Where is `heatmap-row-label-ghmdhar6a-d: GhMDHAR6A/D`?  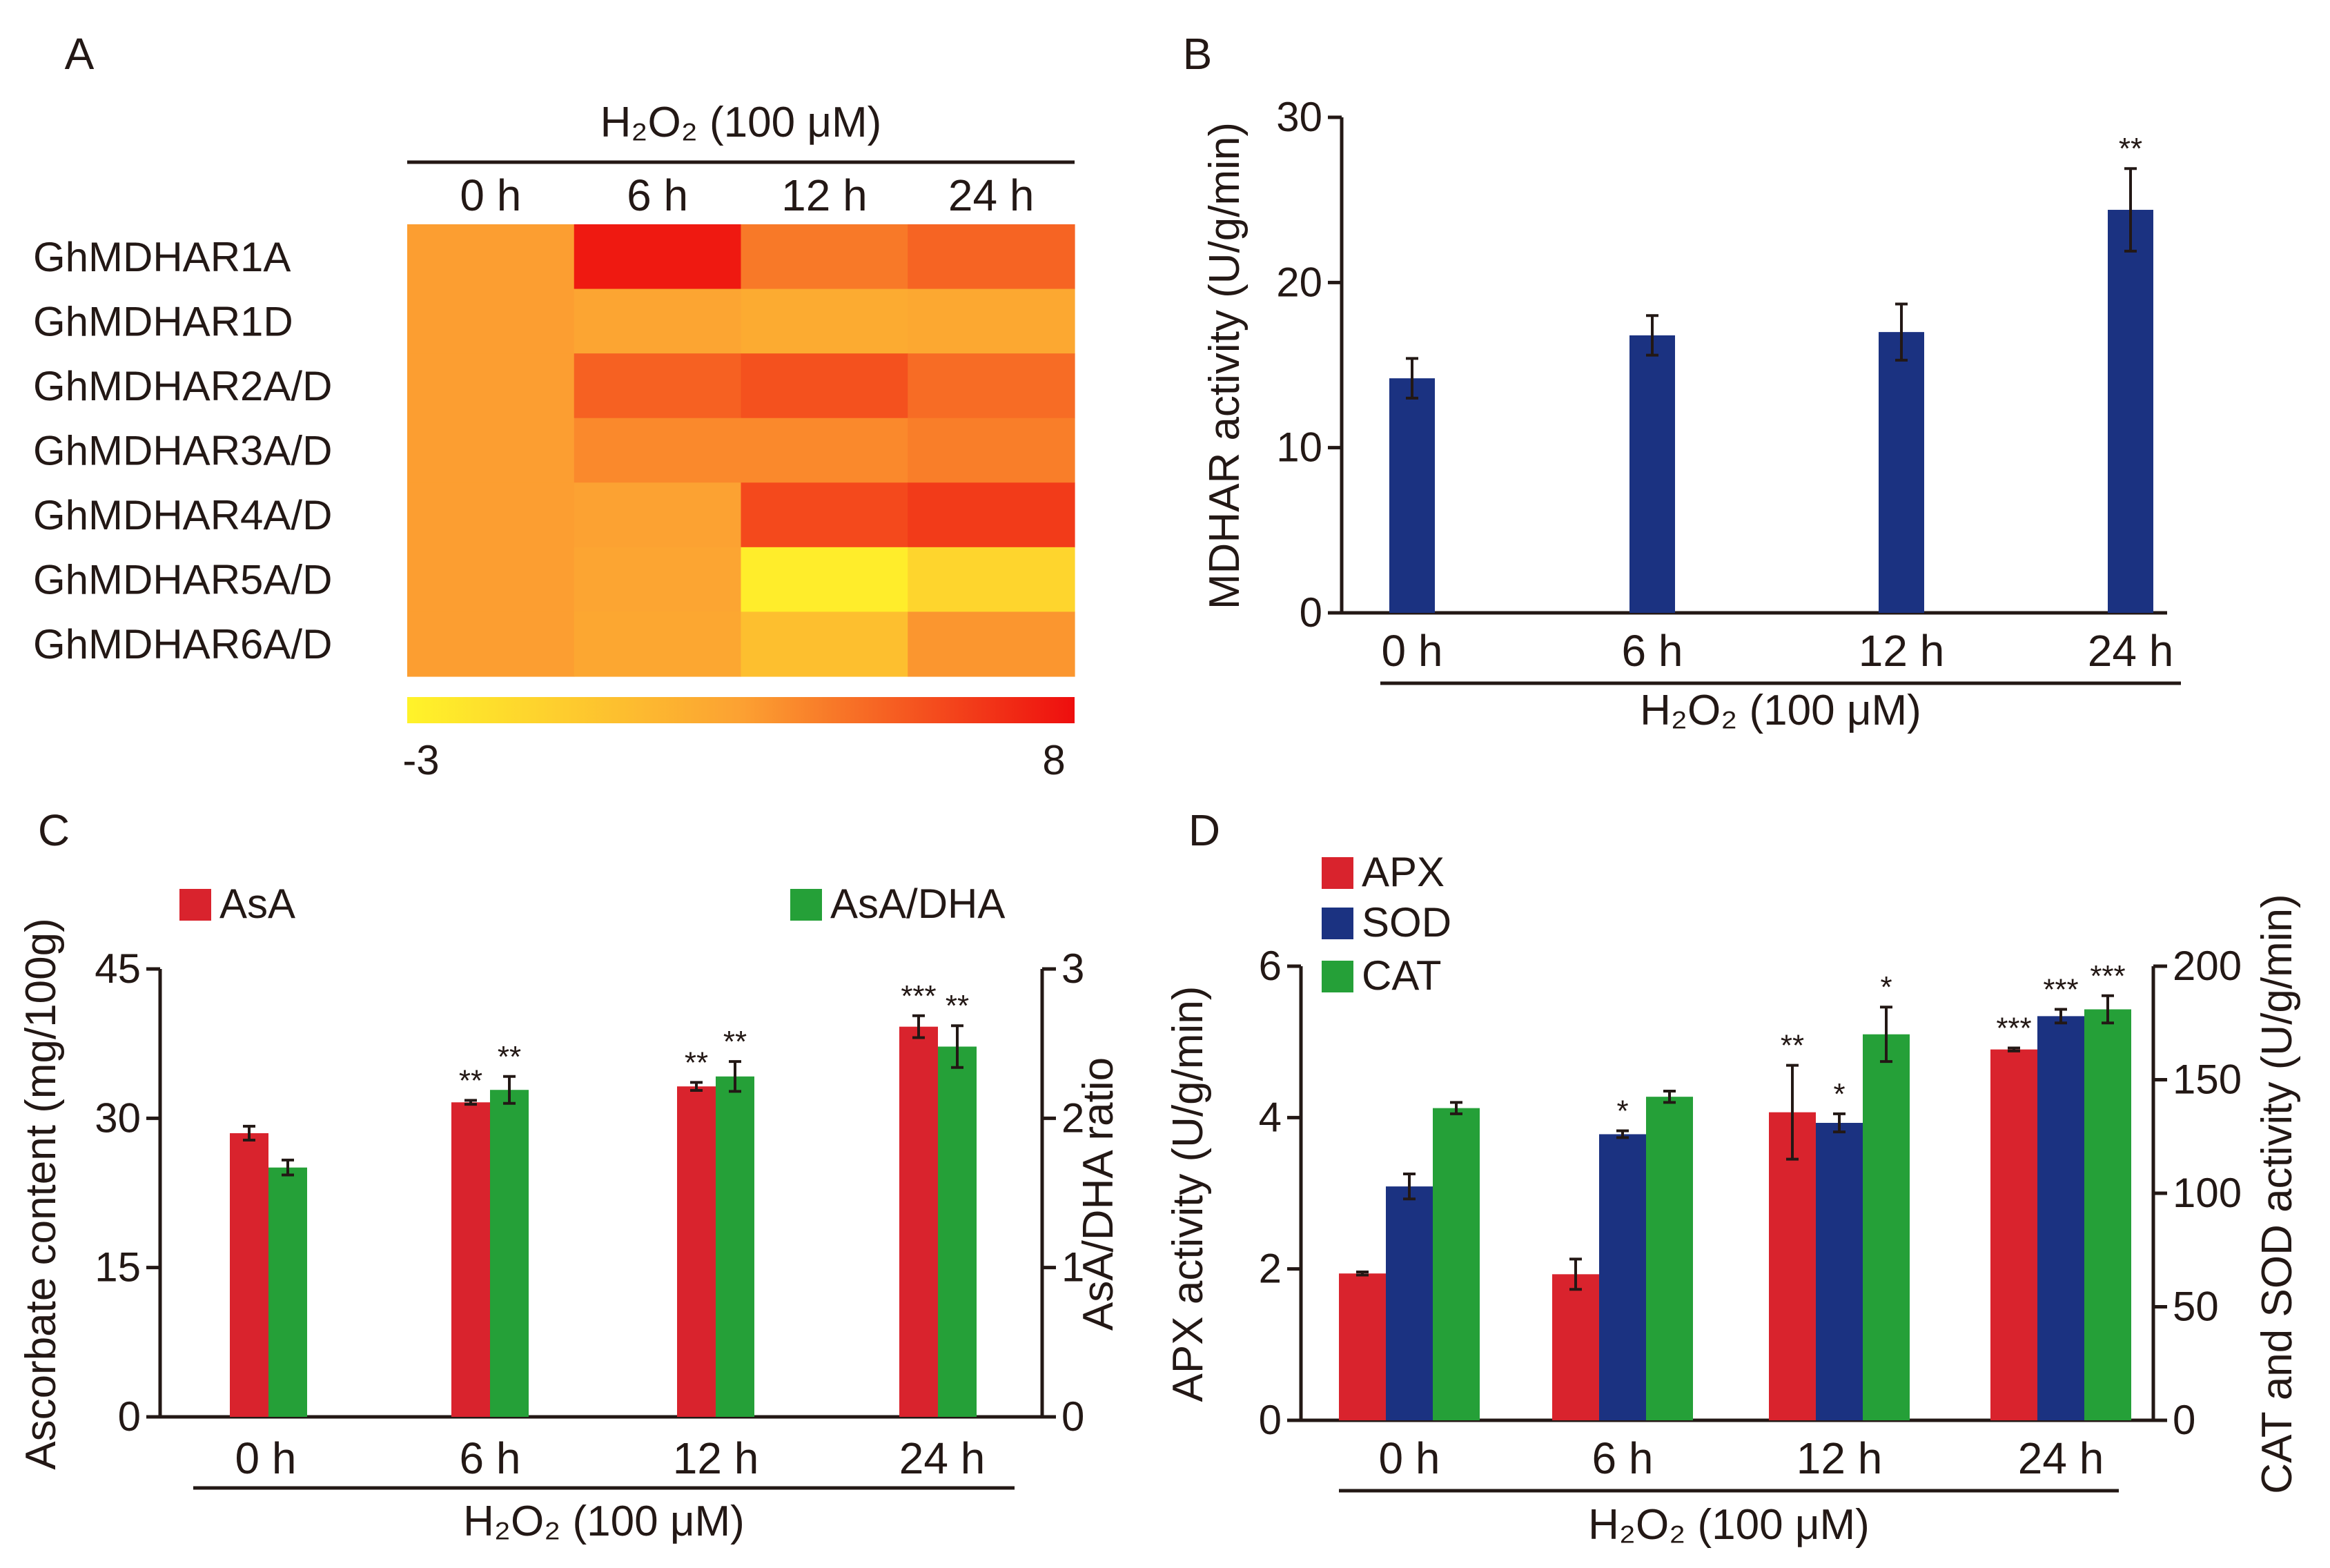
heatmap-row-label-ghmdhar6a-d: GhMDHAR6A/D is located at coordinates (182, 644).